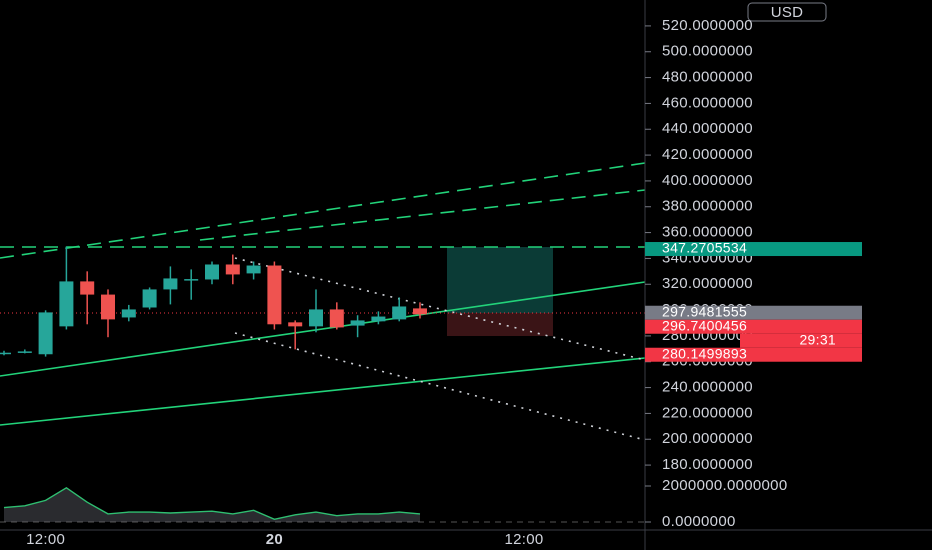 Image resolution: width=932 pixels, height=550 pixels. I want to click on y-tick-label: 480.0000000, so click(707, 77).